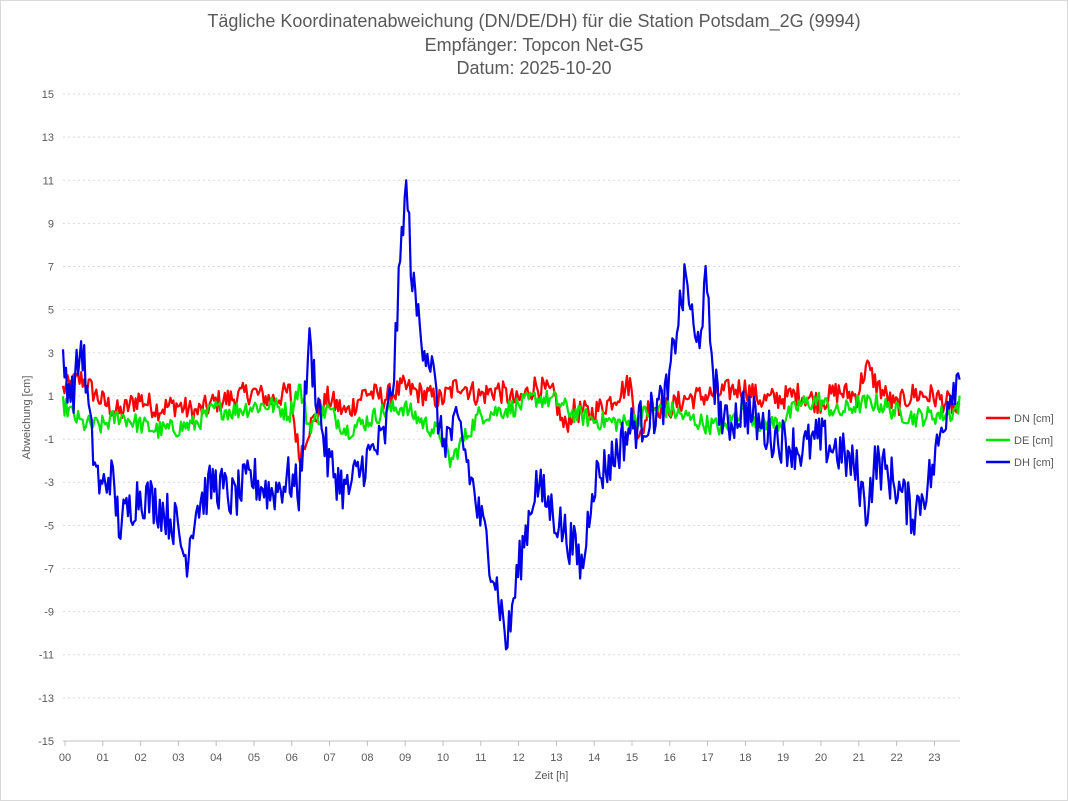 The width and height of the screenshot is (1068, 801). I want to click on x-tick-label: 18, so click(745, 758).